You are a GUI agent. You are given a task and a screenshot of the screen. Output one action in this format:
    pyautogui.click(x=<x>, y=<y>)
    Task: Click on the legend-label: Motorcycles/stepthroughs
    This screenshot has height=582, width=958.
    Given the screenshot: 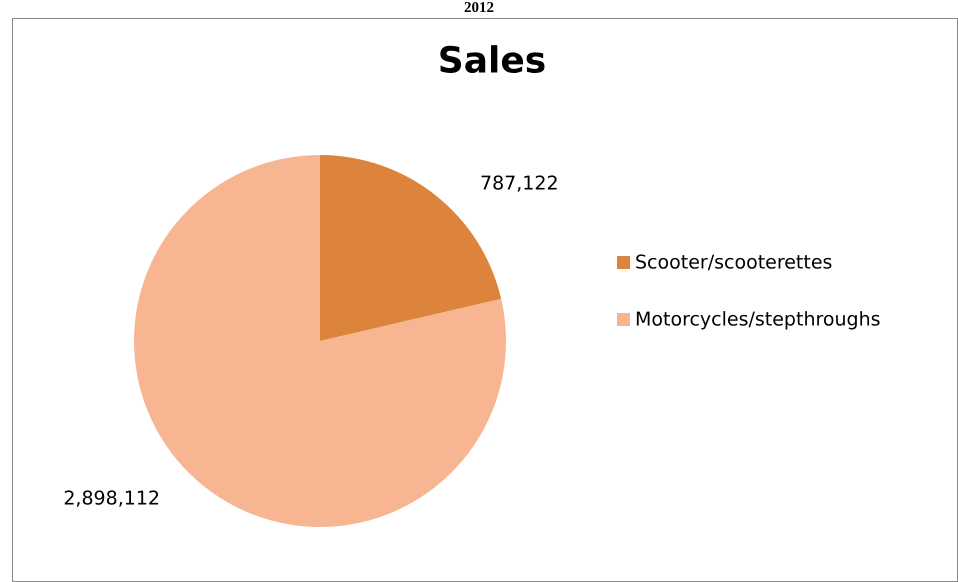 What is the action you would take?
    pyautogui.click(x=758, y=319)
    